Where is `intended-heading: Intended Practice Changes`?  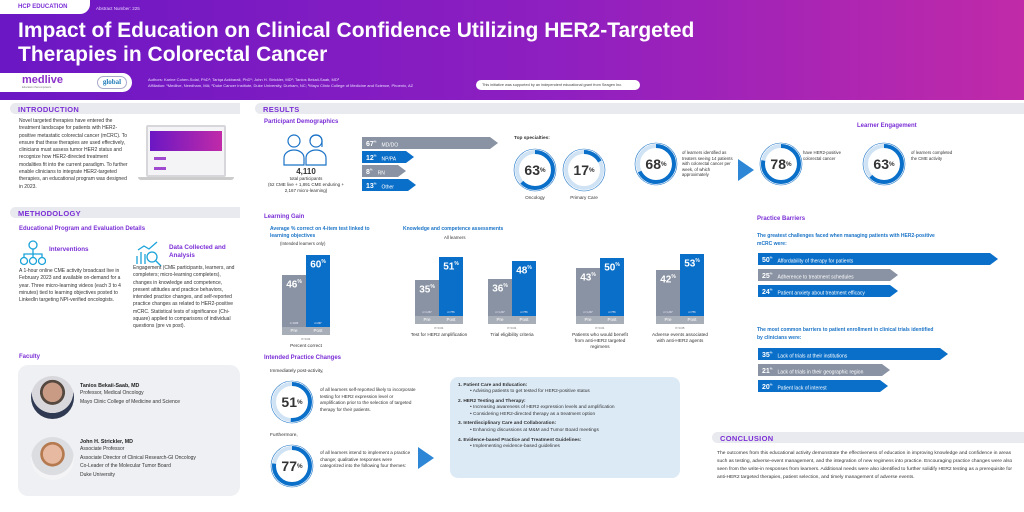 intended-heading: Intended Practice Changes is located at coordinates (303, 358).